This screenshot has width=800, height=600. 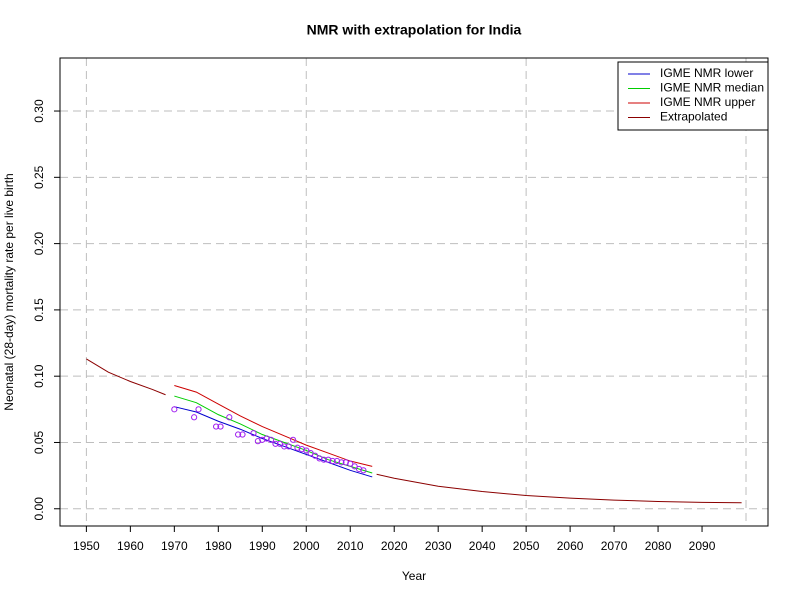 What do you see at coordinates (614, 546) in the screenshot?
I see `x-tick-label: 2070` at bounding box center [614, 546].